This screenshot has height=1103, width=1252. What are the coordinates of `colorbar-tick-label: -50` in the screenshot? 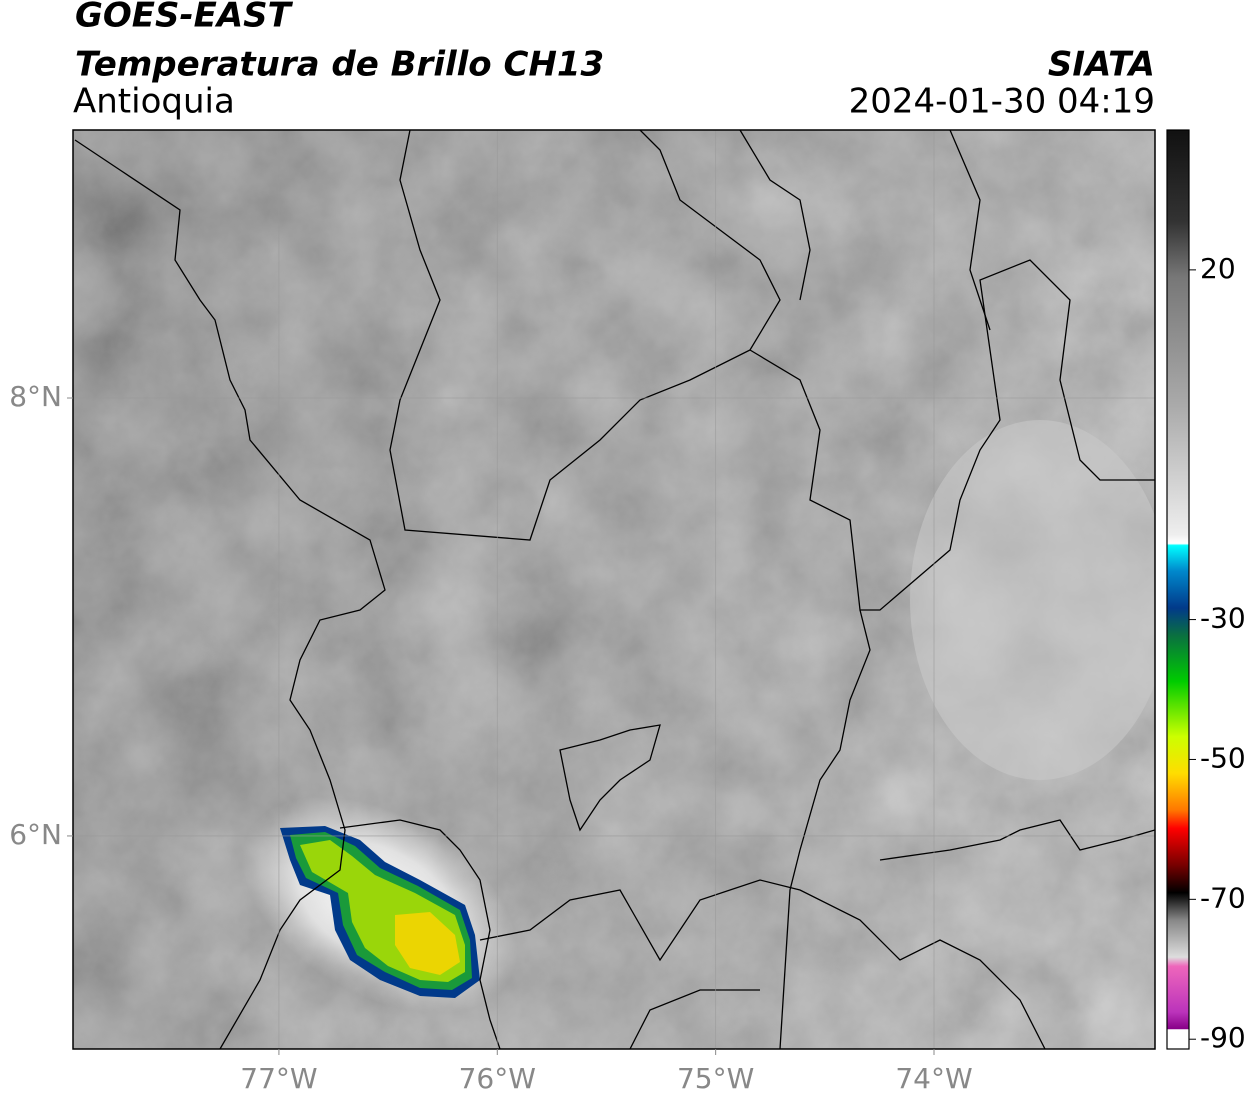 It's located at (1223, 757).